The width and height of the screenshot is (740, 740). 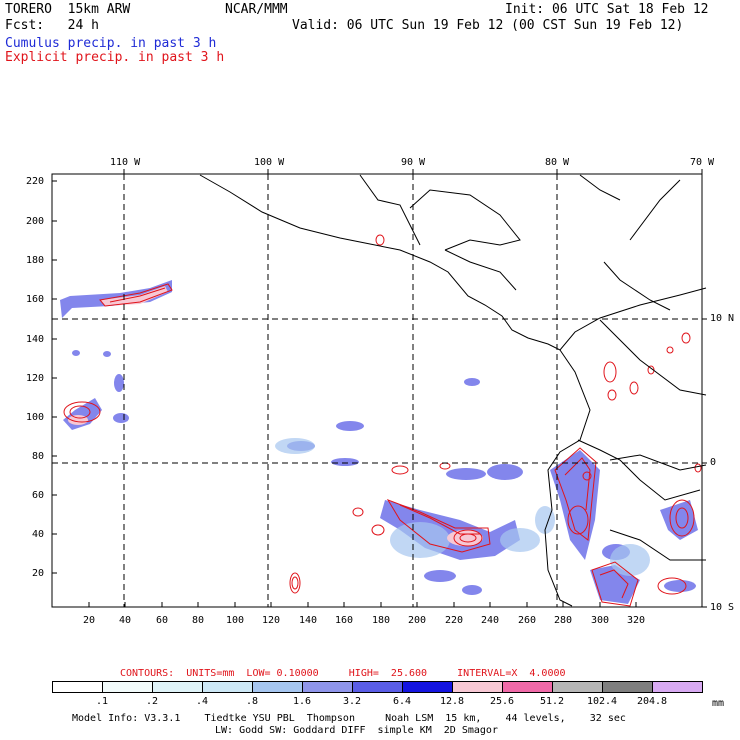 What do you see at coordinates (35, 221) in the screenshot?
I see `y-tick: 200` at bounding box center [35, 221].